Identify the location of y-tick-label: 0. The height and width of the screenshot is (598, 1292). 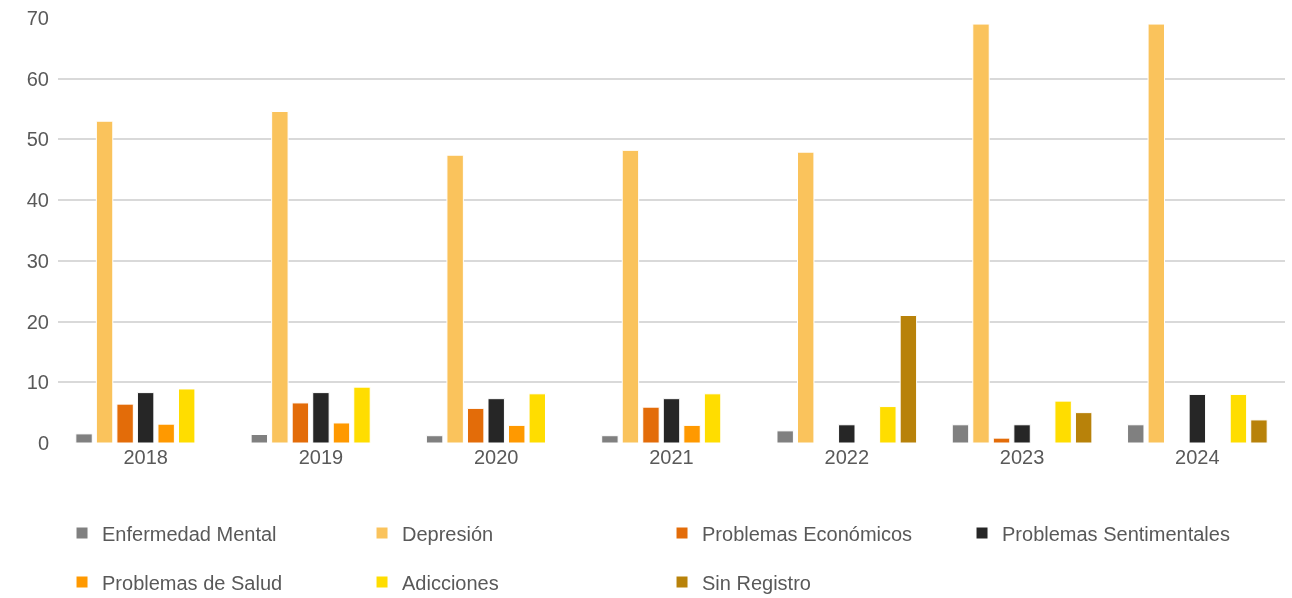
(43, 443).